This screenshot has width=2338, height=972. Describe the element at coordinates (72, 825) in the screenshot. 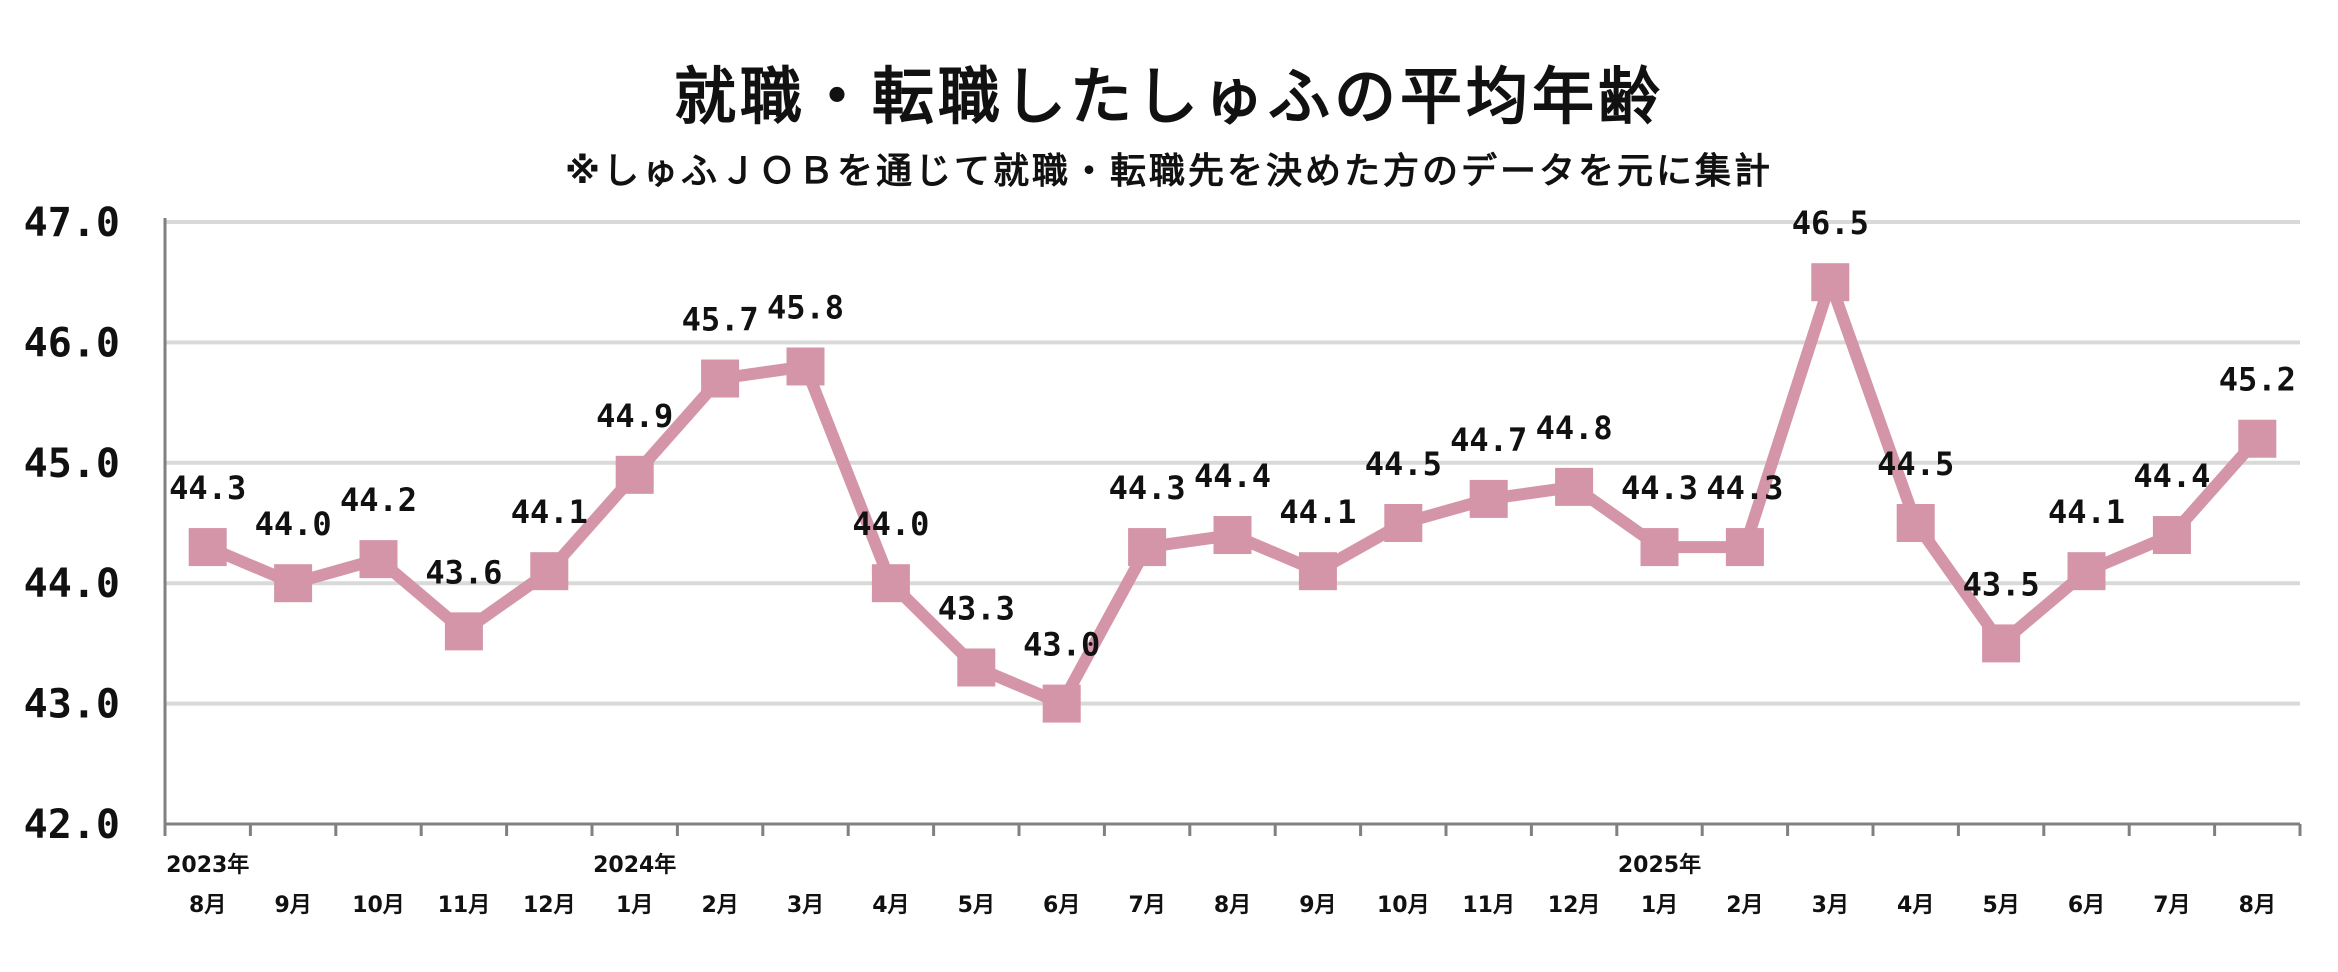

I see `y-tick-label: 42.0` at that location.